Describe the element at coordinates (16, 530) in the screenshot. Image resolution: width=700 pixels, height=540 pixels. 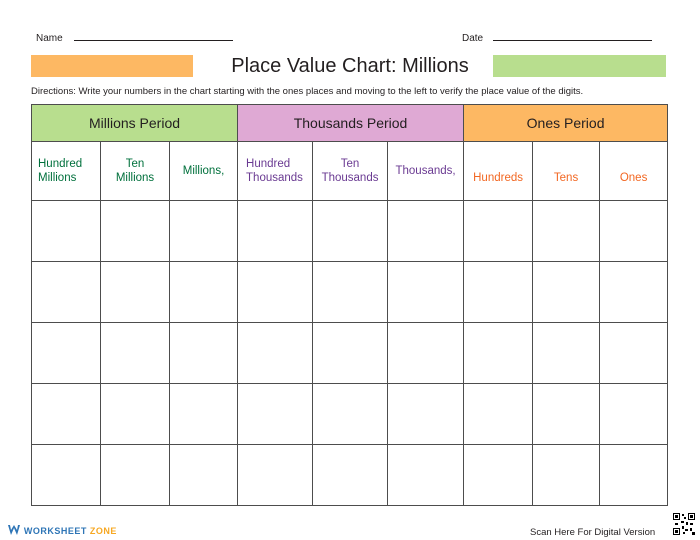
I see `w-logo-icon` at that location.